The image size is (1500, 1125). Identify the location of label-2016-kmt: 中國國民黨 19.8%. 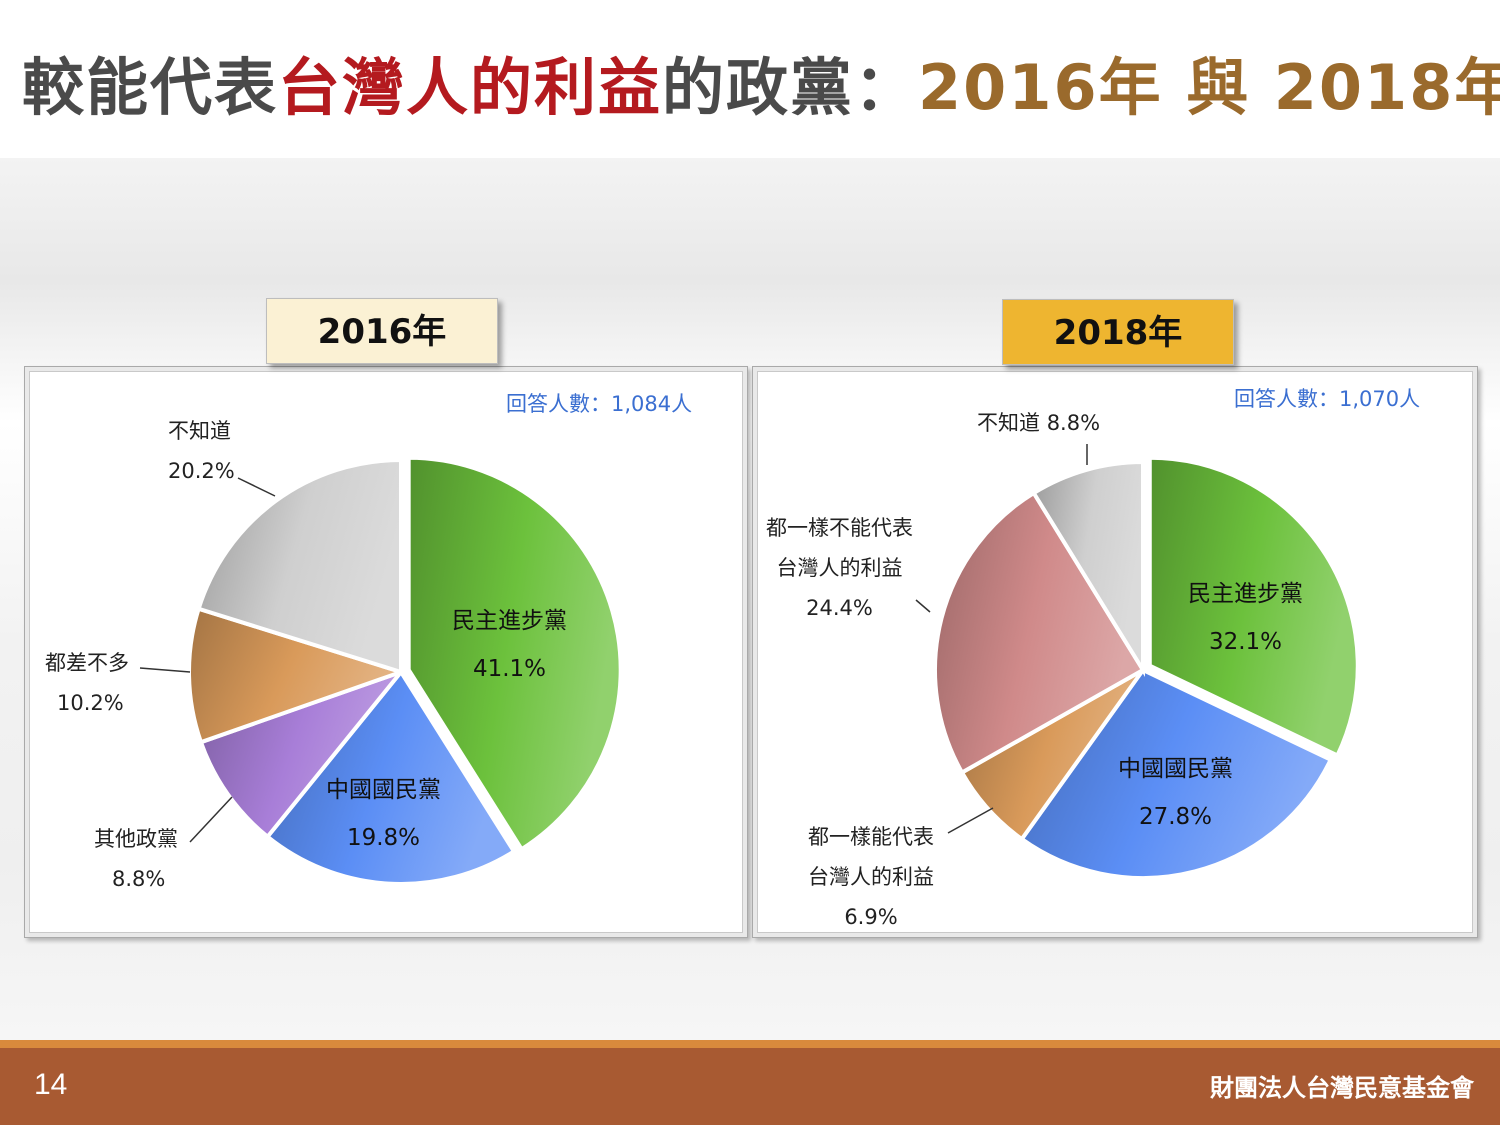
(383, 814).